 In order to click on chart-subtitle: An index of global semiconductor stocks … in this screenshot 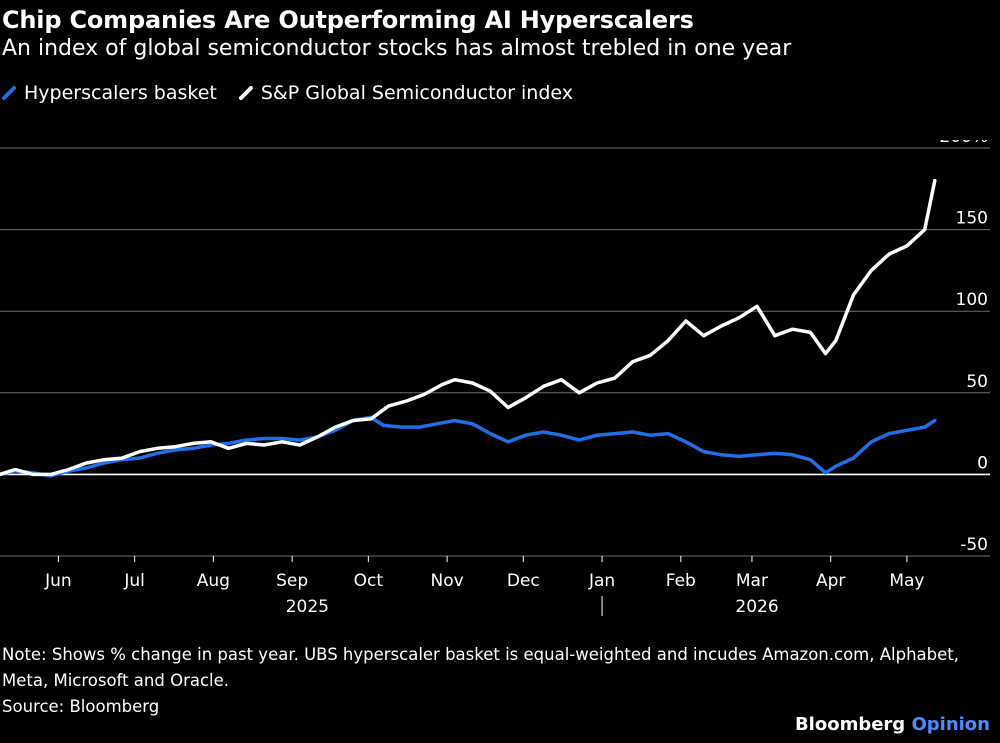, I will do `click(397, 48)`.